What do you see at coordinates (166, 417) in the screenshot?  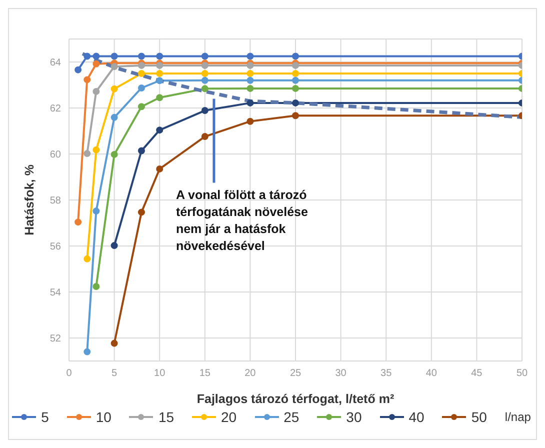 I see `legend-label: 15` at bounding box center [166, 417].